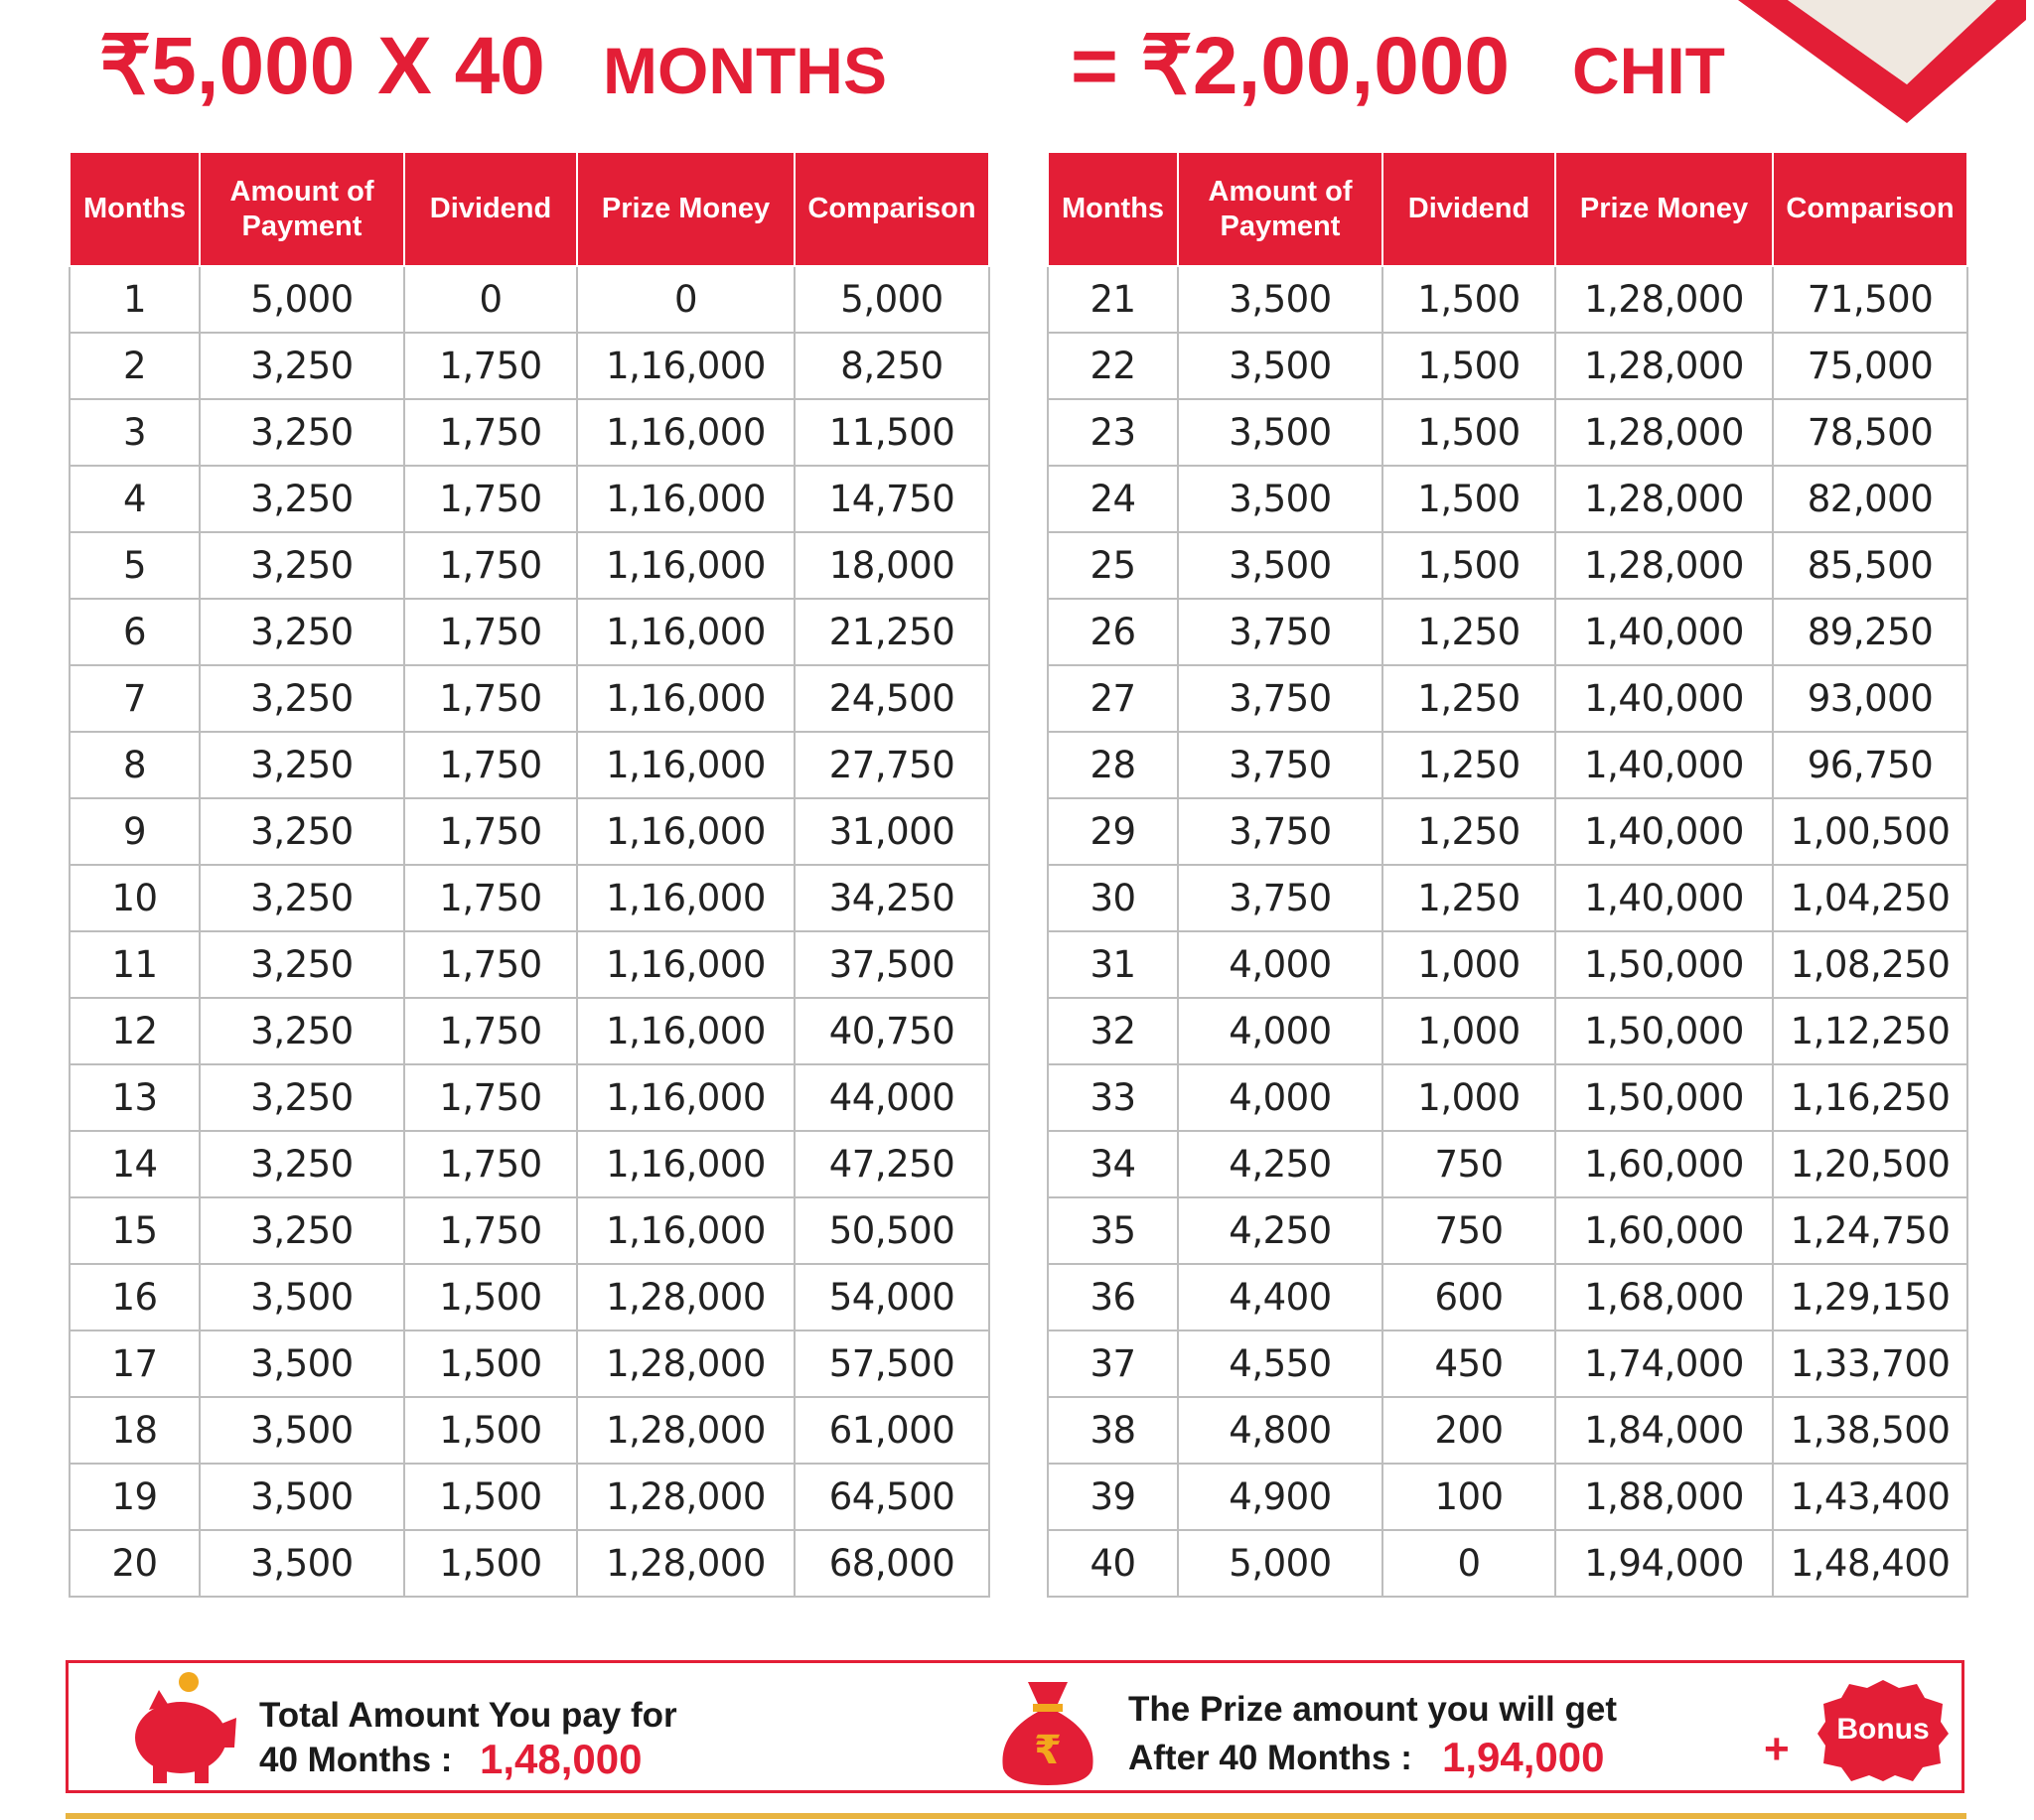 The height and width of the screenshot is (1820, 2034). What do you see at coordinates (135, 366) in the screenshot?
I see `table-cell: 2` at bounding box center [135, 366].